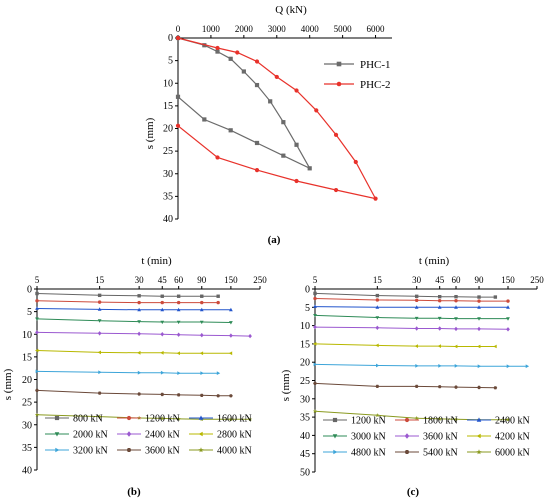  What do you see at coordinates (179, 280) in the screenshot?
I see `x-tick-label-b: 60` at bounding box center [179, 280].